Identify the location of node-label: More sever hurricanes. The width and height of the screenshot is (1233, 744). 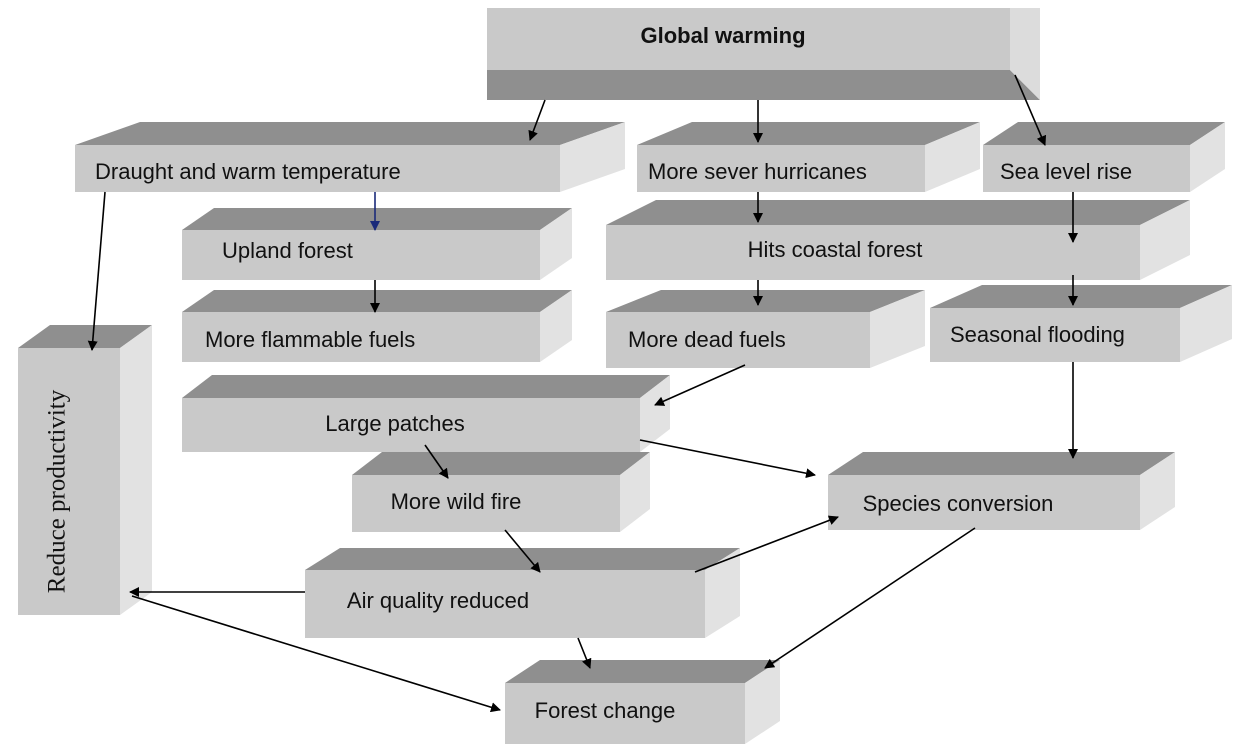
(757, 171).